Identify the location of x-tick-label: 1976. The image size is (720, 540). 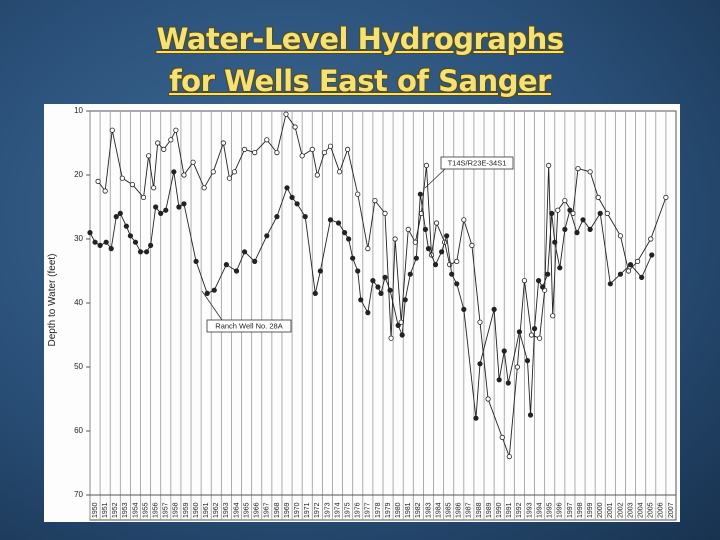
(358, 510).